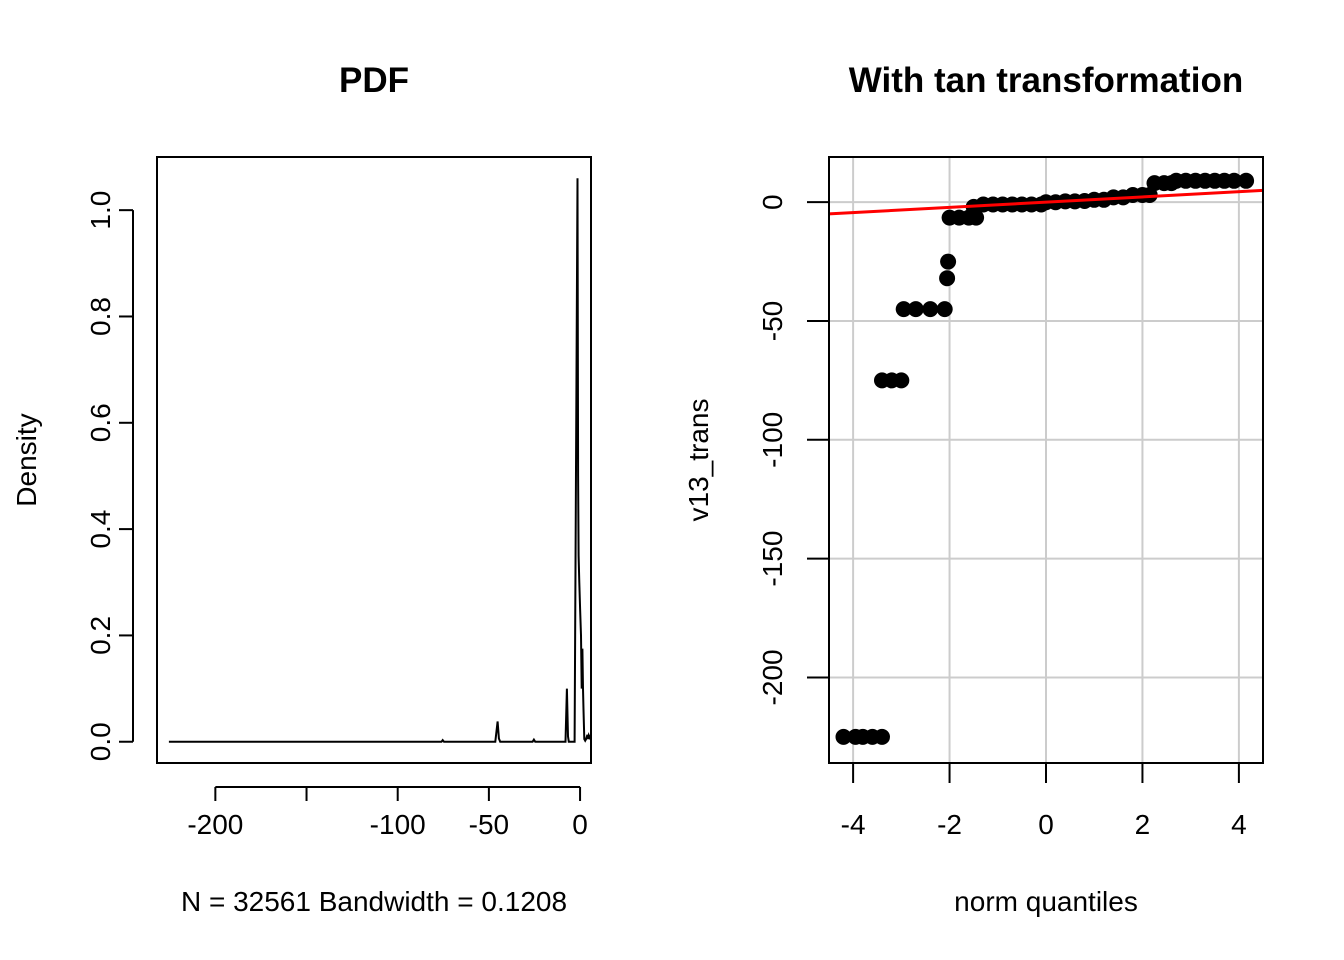 The height and width of the screenshot is (960, 1344). I want to click on density-y-tick-label: 0.4, so click(100, 529).